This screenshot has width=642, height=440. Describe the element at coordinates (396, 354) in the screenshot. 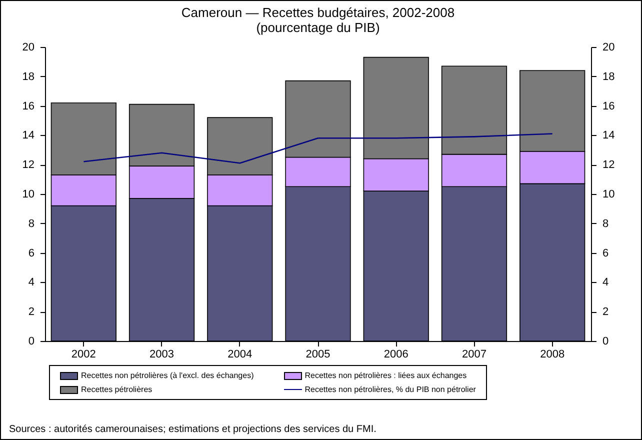

I see `x-tick-label: 2006` at that location.